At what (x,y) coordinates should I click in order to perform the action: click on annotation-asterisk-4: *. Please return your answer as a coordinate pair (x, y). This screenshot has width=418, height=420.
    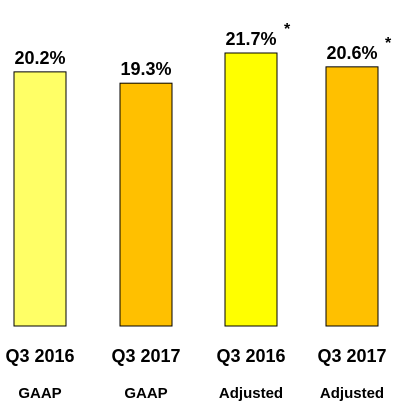
    Looking at the image, I should click on (388, 43).